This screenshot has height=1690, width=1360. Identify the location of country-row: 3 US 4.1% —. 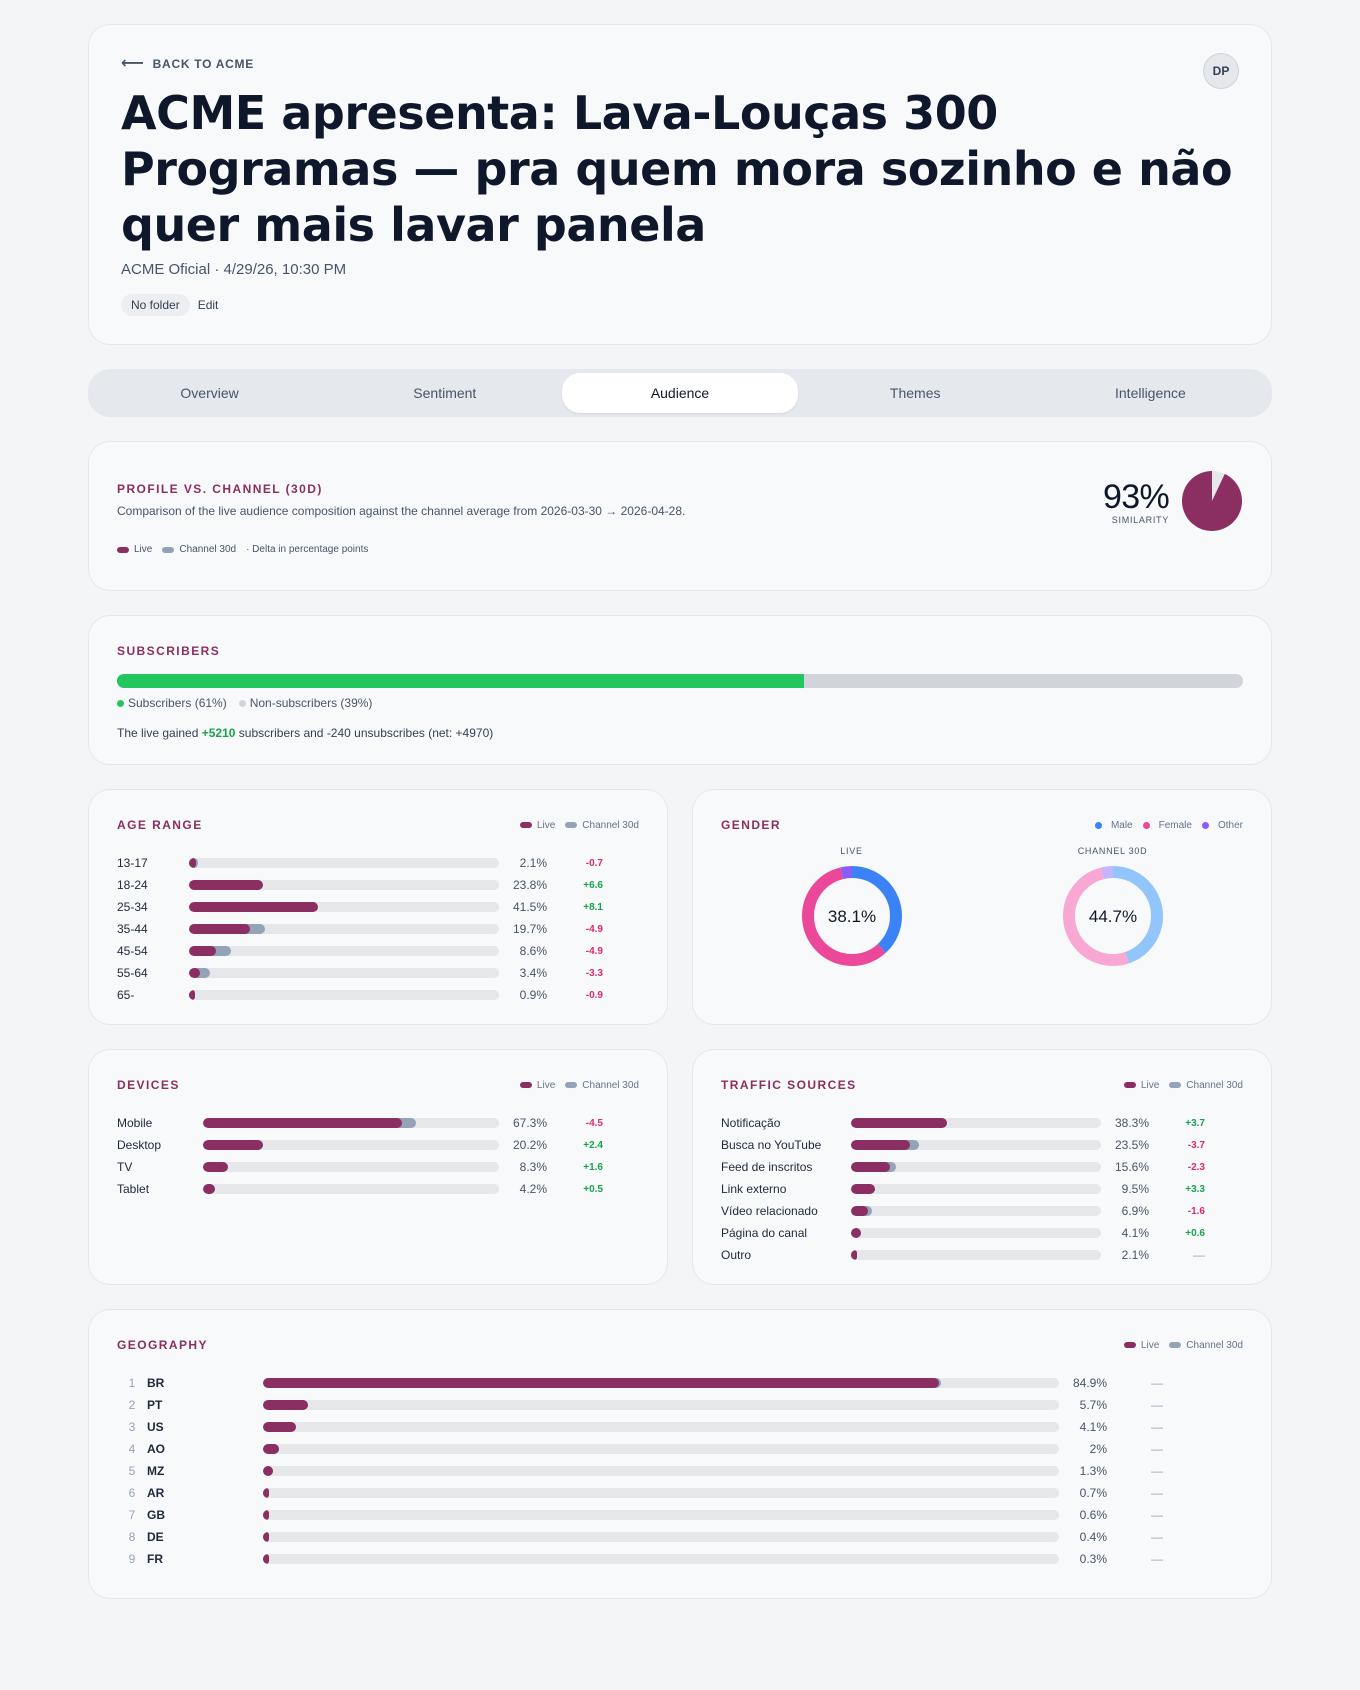
(680, 1427).